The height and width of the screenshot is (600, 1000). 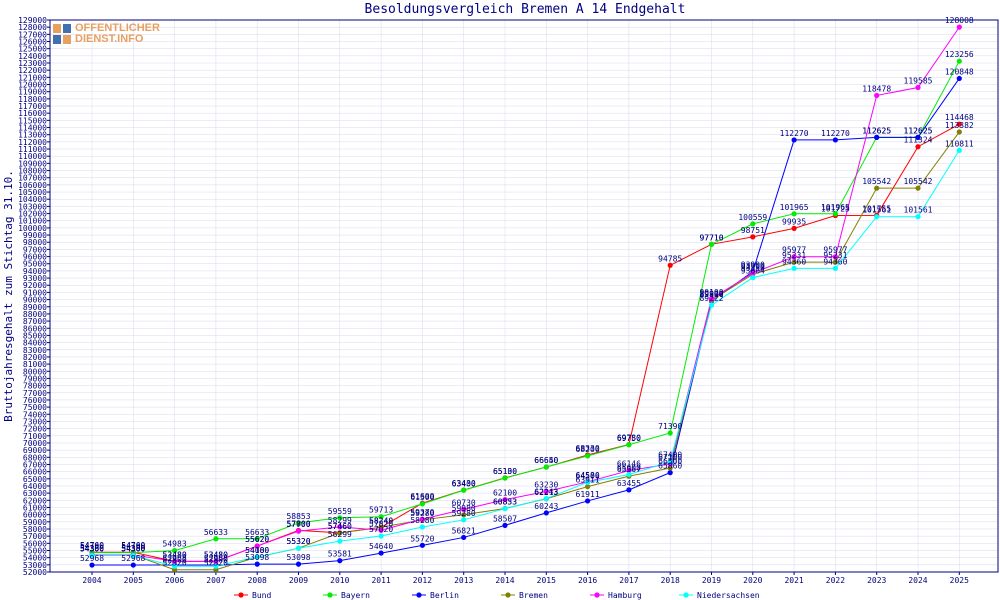 I want to click on y-tick-label: 56000, so click(x=35, y=543).